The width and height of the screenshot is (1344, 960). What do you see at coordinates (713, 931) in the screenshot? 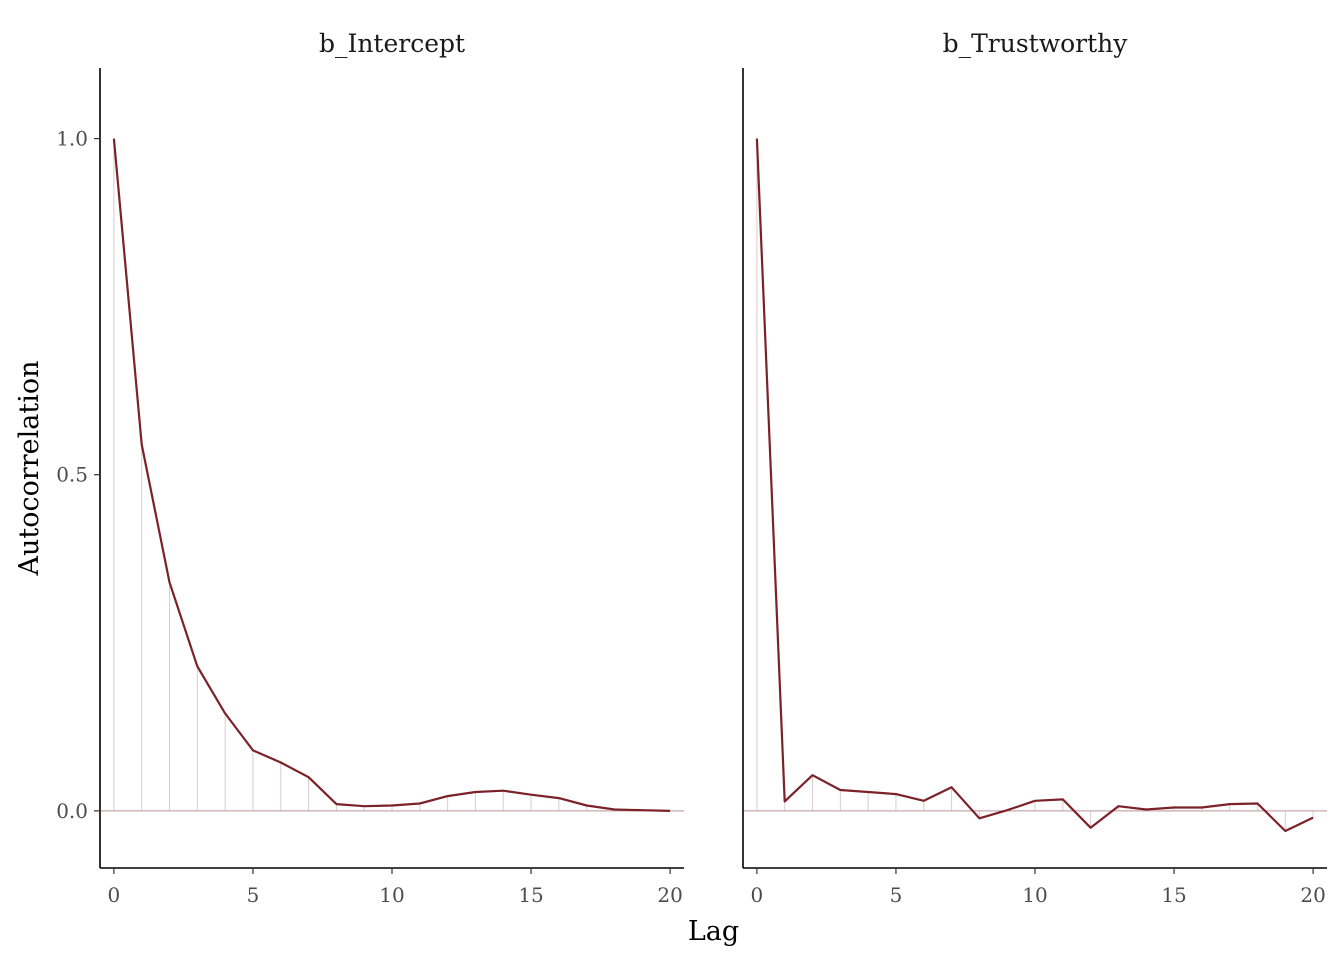
I see `x-axis-title: Lag` at bounding box center [713, 931].